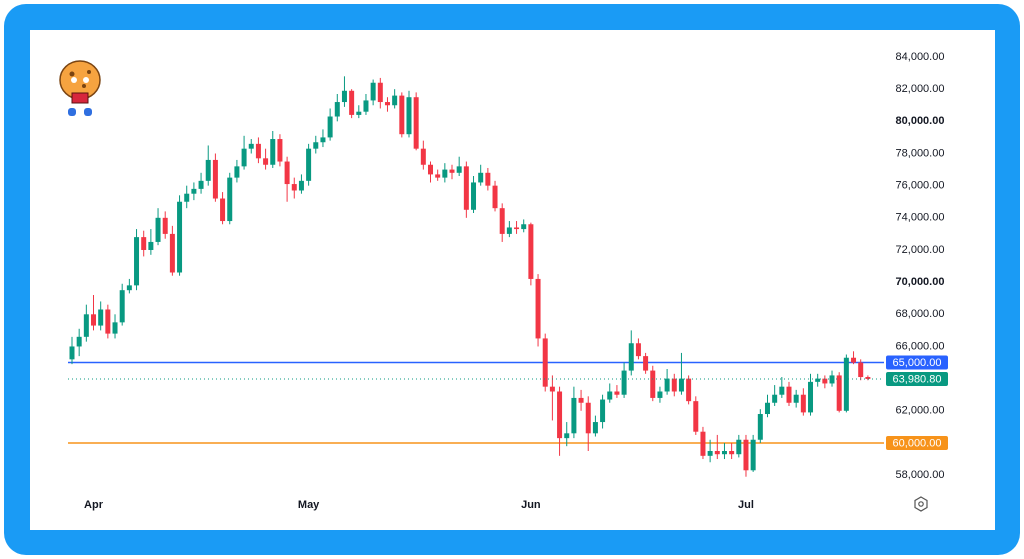 The width and height of the screenshot is (1024, 559). I want to click on price-label: 63,980.80, so click(917, 379).